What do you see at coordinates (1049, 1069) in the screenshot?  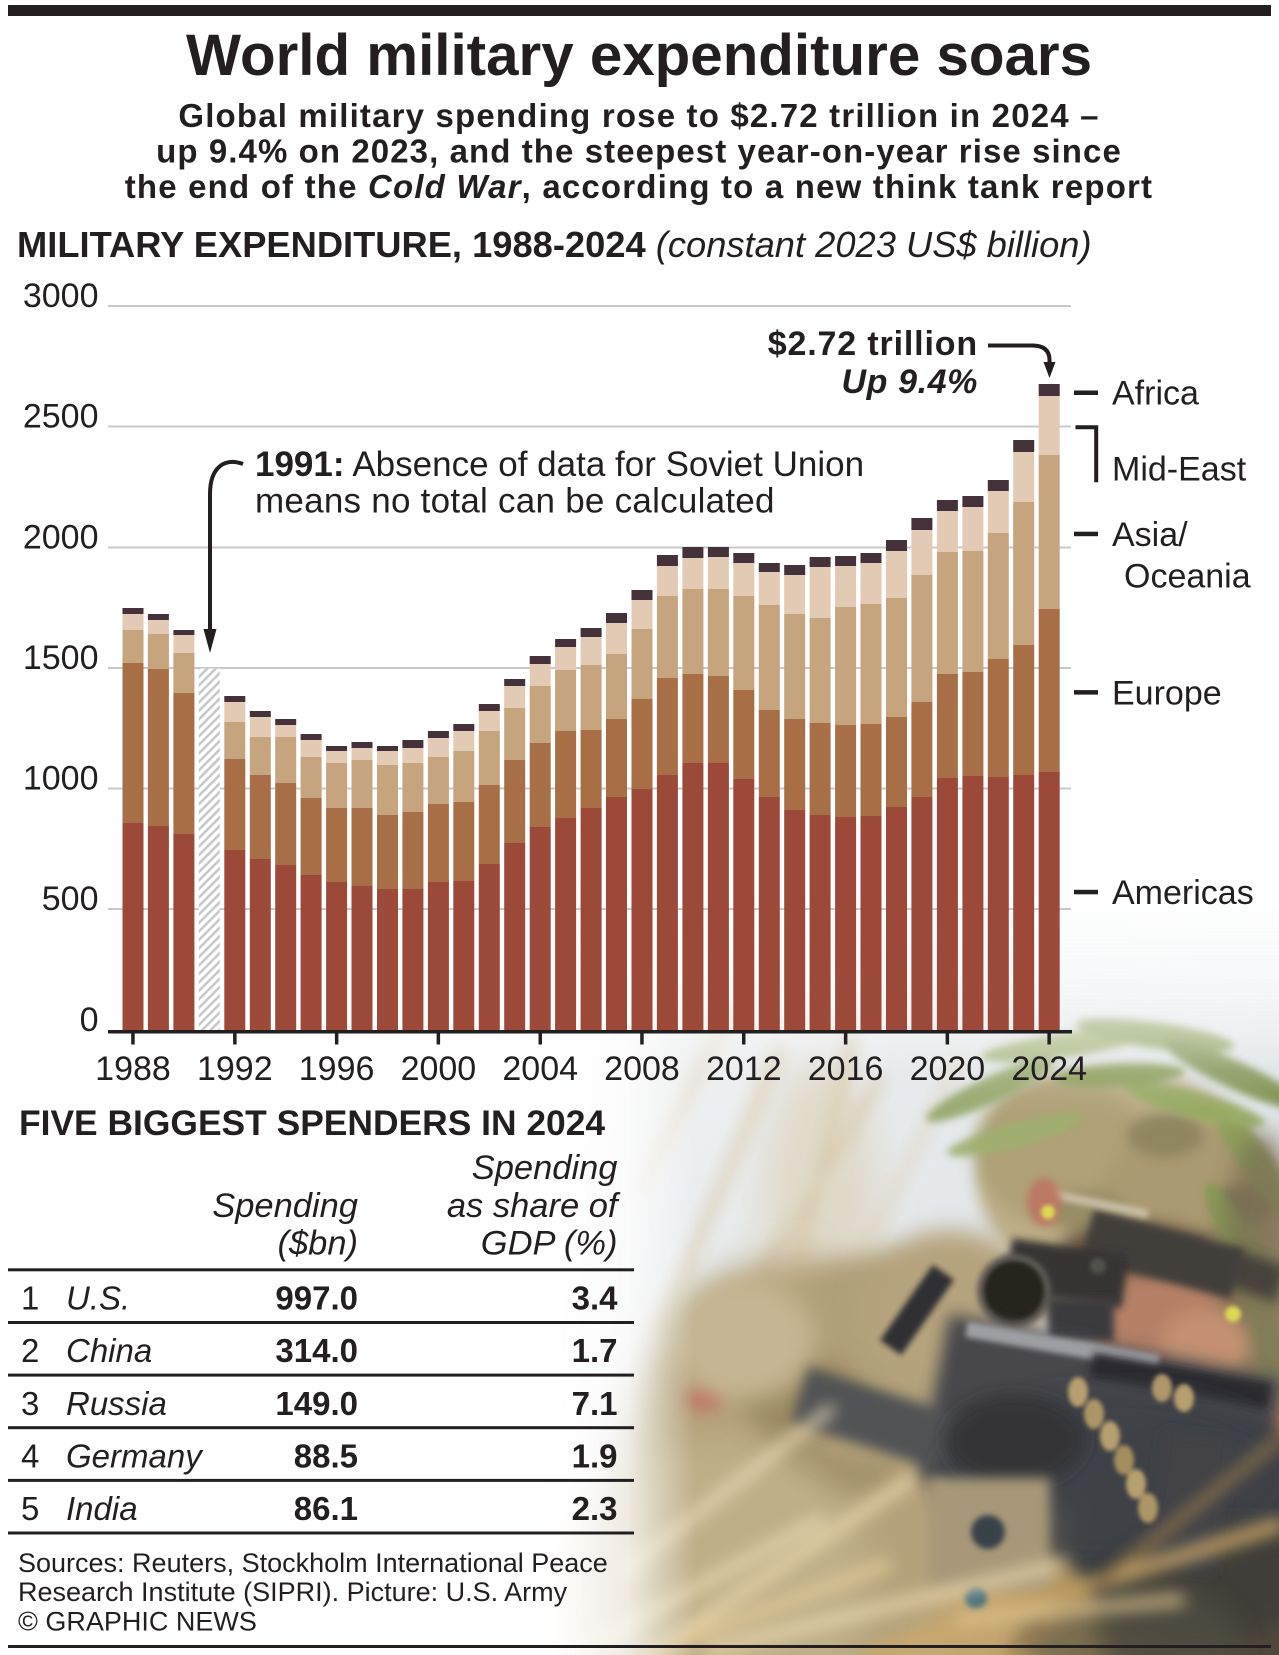 I see `svg-text: 2024` at bounding box center [1049, 1069].